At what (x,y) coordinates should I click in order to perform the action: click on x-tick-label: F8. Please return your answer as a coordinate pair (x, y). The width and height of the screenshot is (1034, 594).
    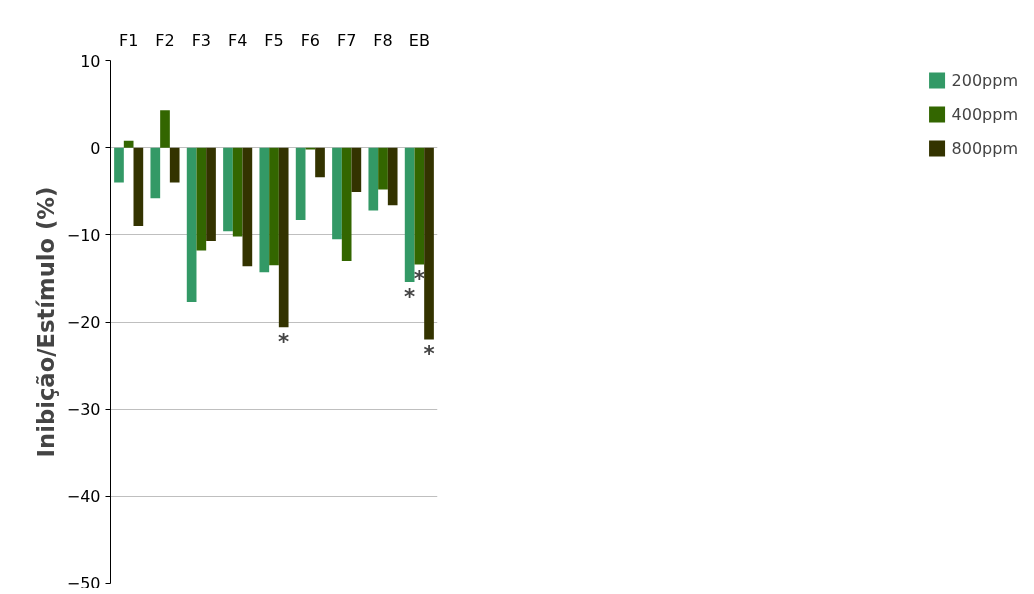
    Looking at the image, I should click on (383, 40).